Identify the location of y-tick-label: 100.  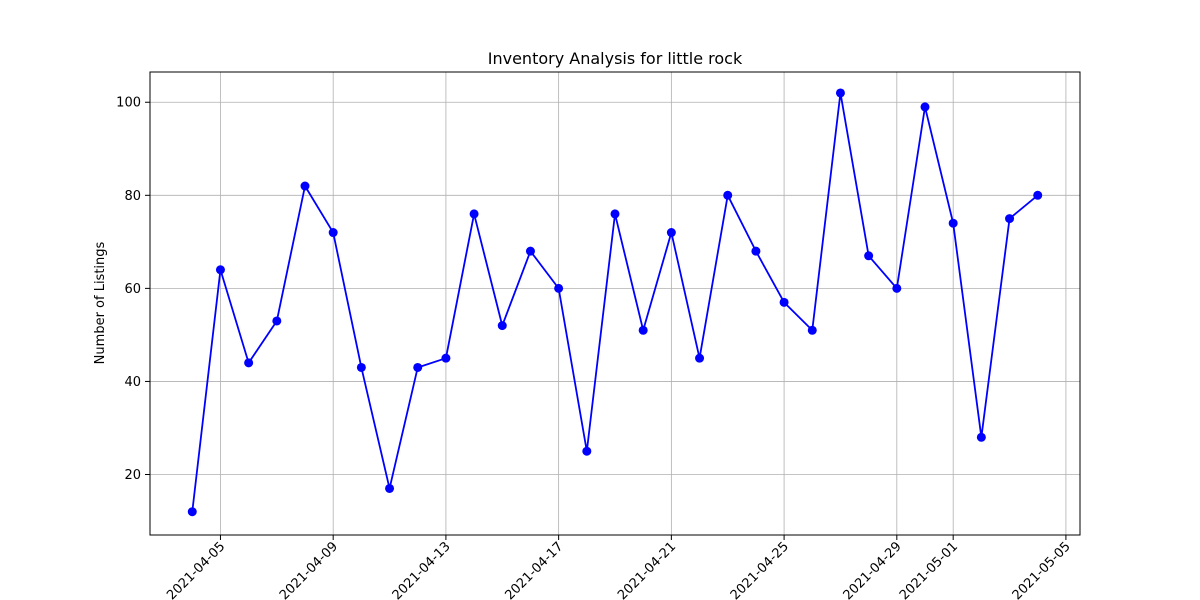
(128, 103).